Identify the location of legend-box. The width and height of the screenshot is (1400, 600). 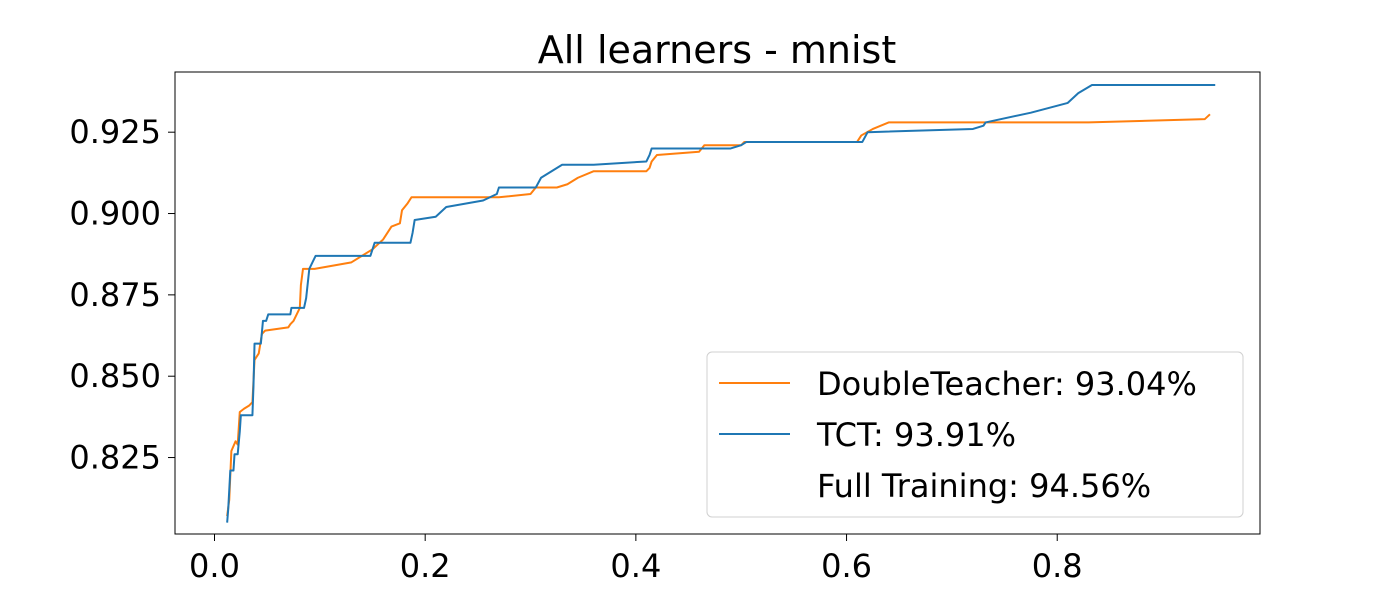
(975, 434).